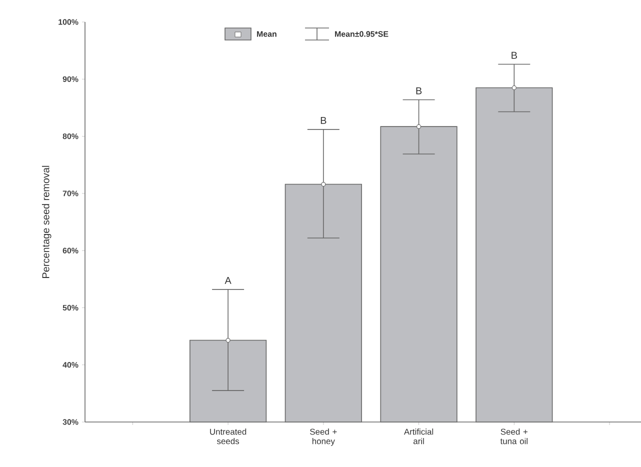  Describe the element at coordinates (228, 436) in the screenshot. I see `x-tick-label: Untreated seeds` at that location.